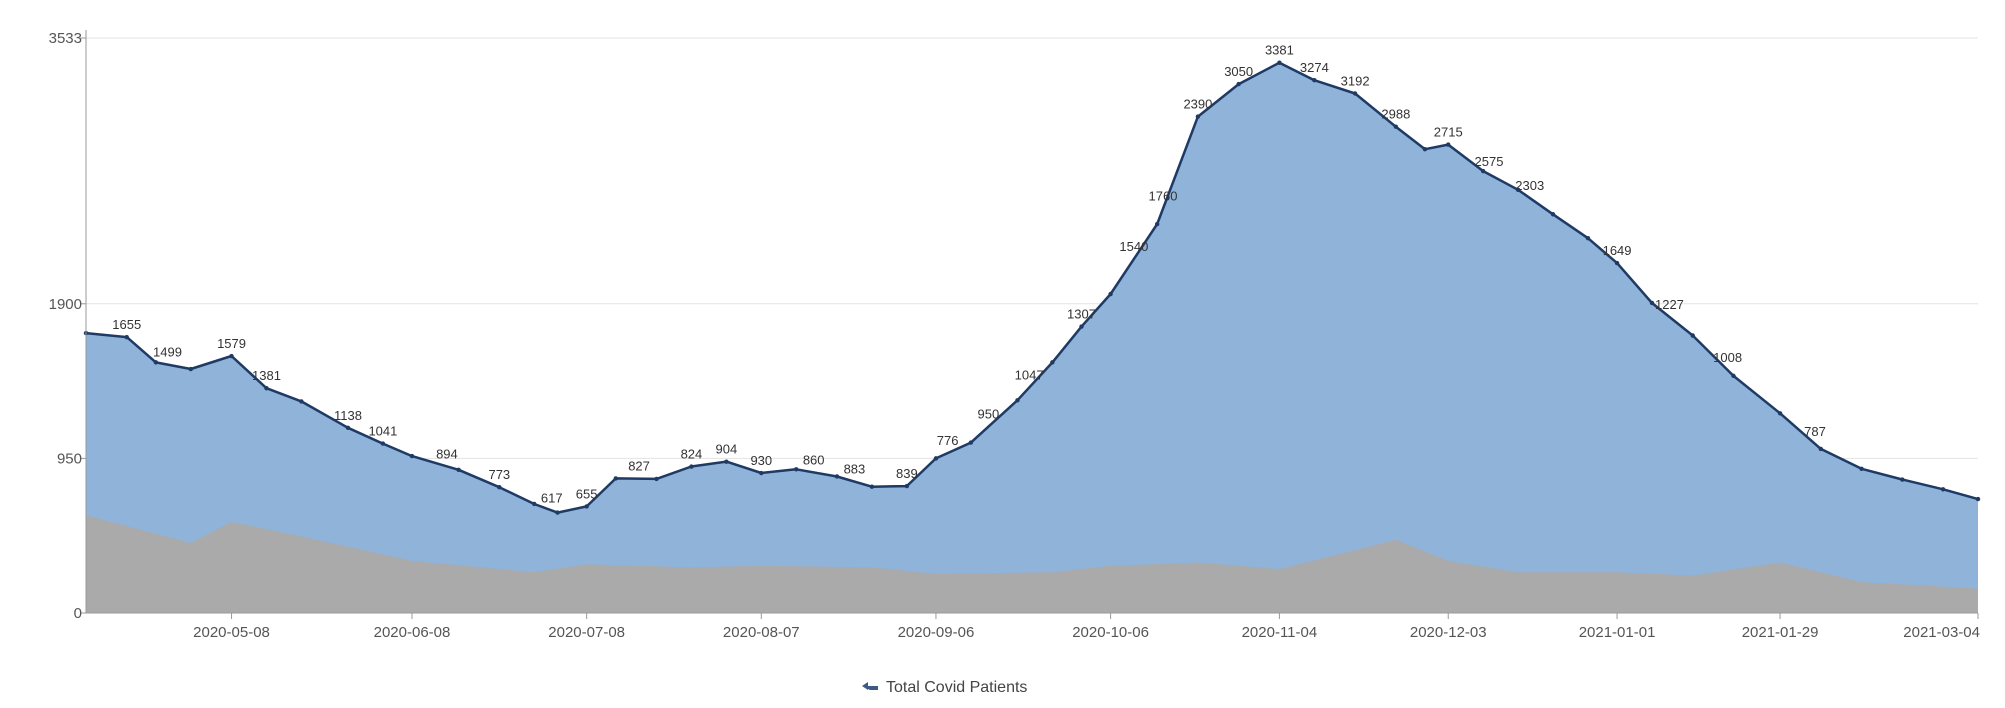 This screenshot has width=2005, height=708. Describe the element at coordinates (1489, 161) in the screenshot. I see `data-label: 2575` at that location.